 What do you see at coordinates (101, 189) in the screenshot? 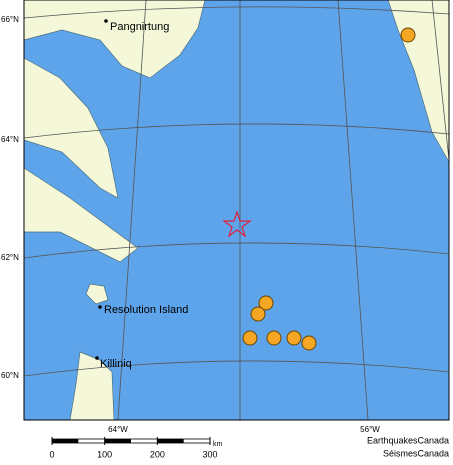
I see `place-dots` at bounding box center [101, 189].